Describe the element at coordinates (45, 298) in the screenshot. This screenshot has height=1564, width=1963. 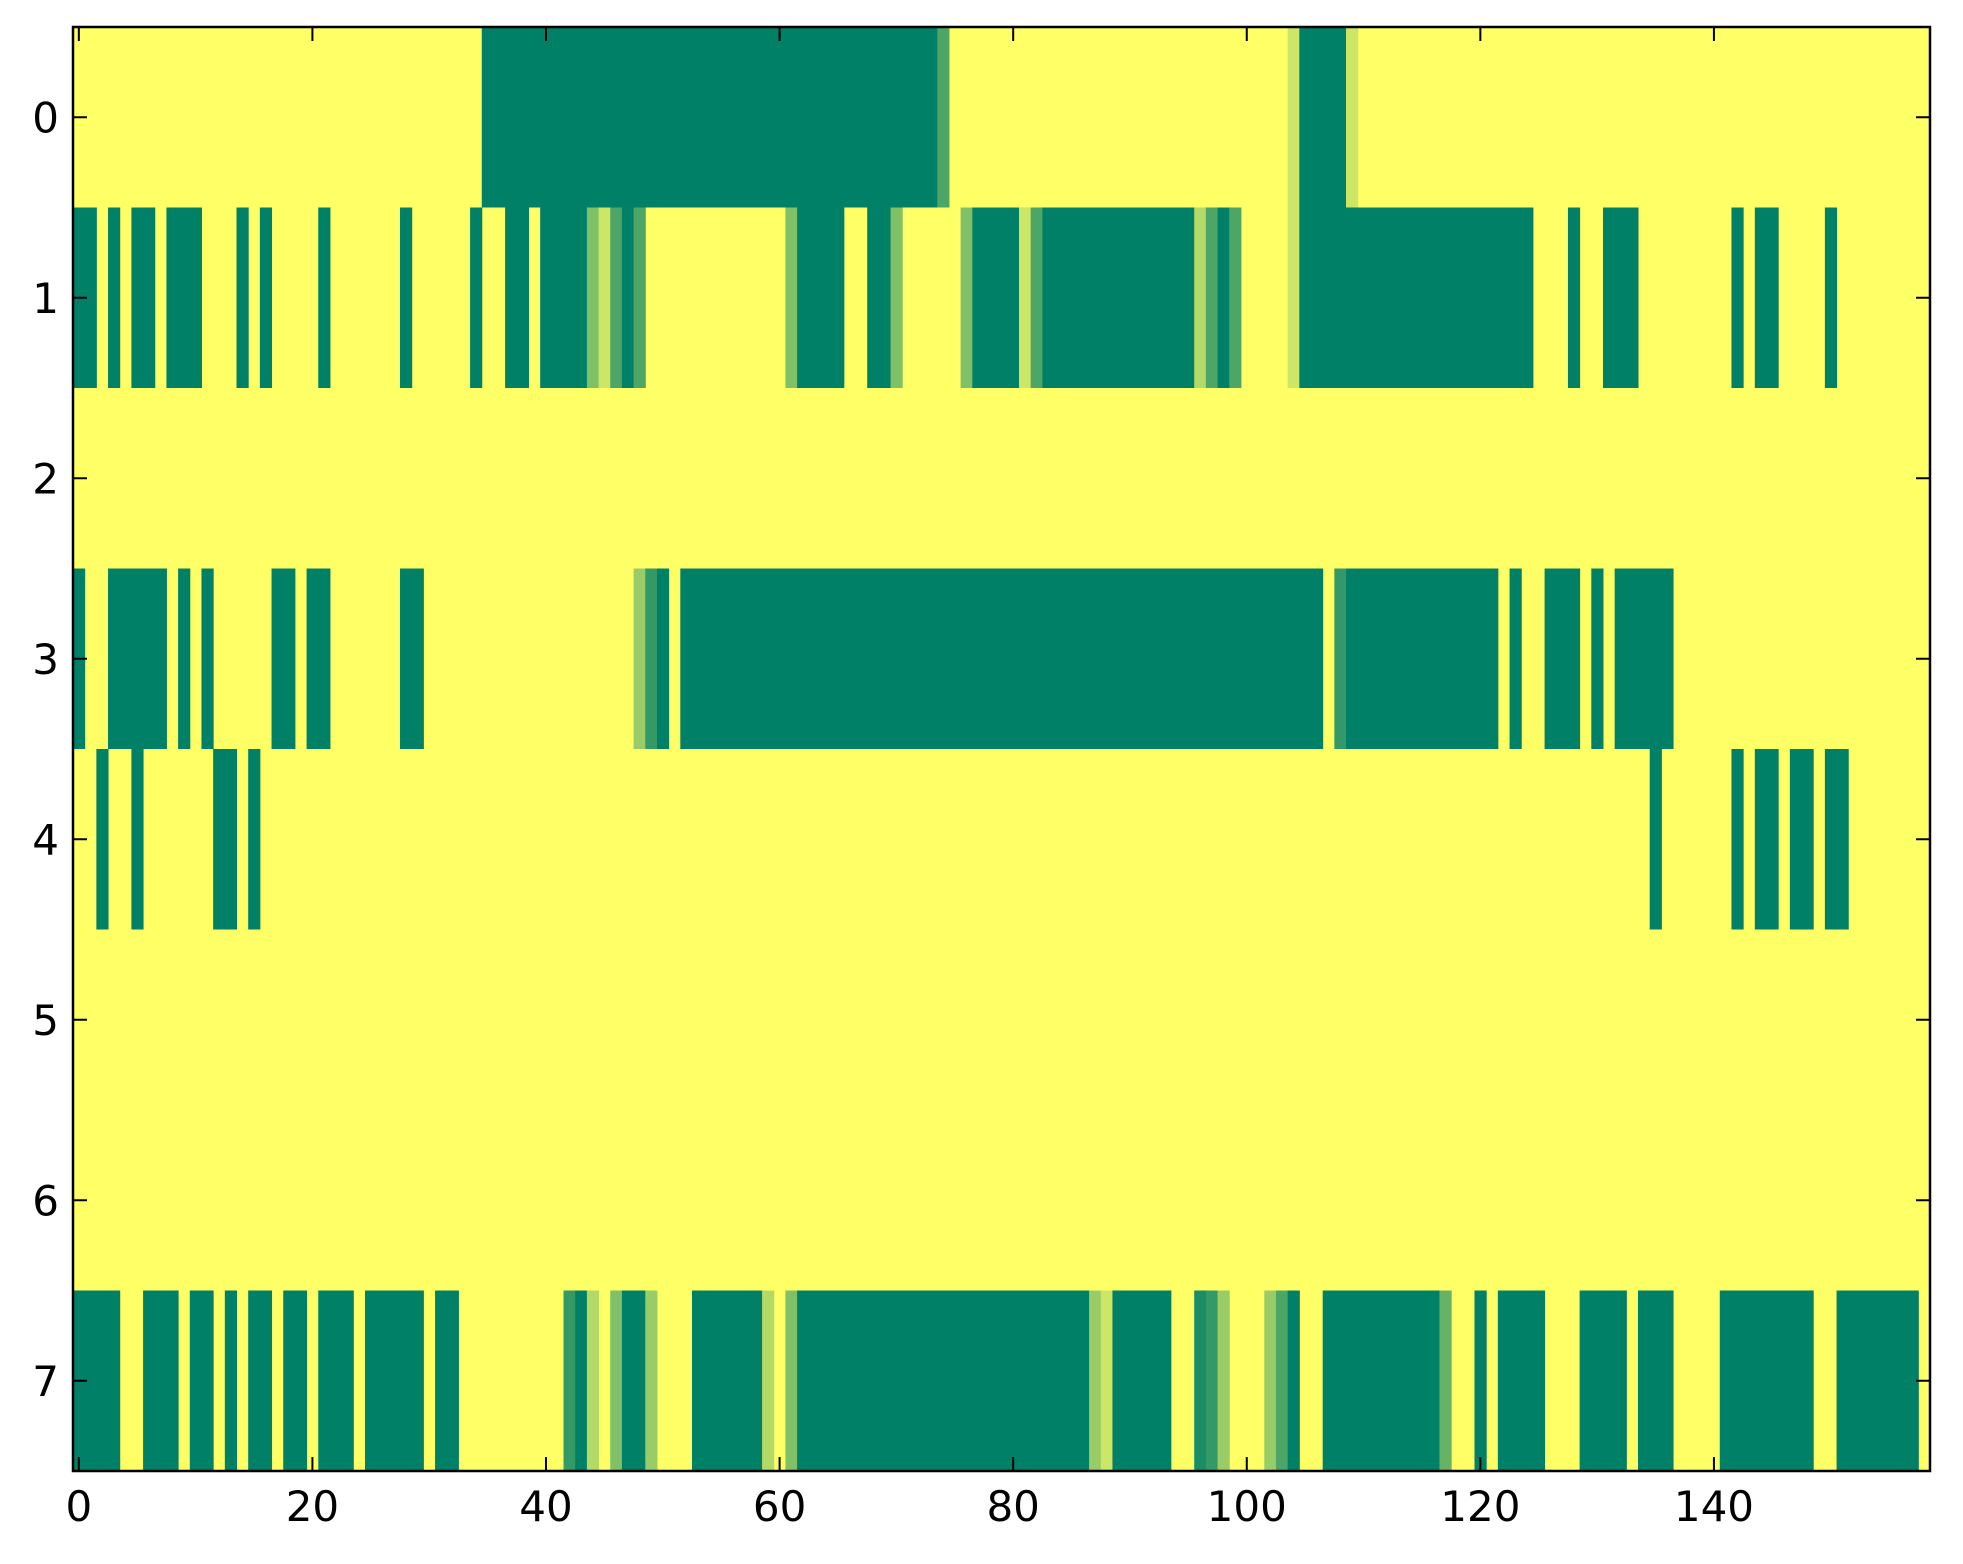
I see `y-tick-label: 1` at that location.